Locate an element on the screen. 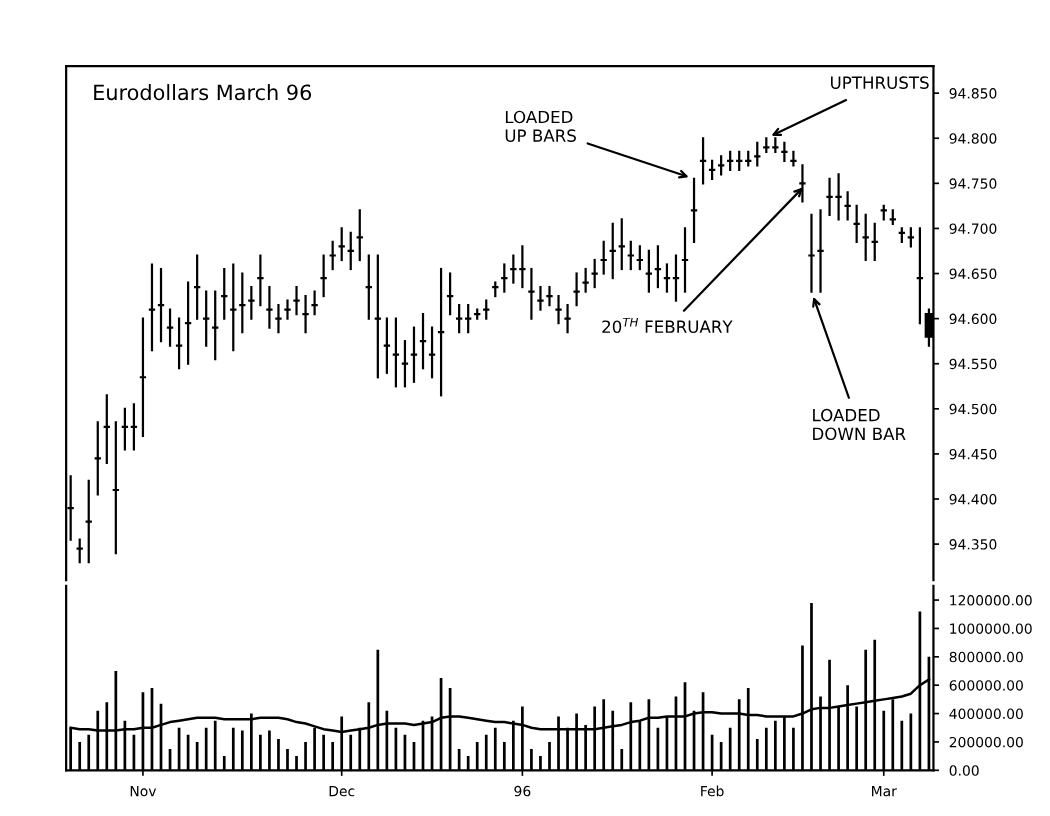 Image resolution: width=1050 pixels, height=816 pixels. annotation: LOADED DOWN BAR is located at coordinates (859, 424).